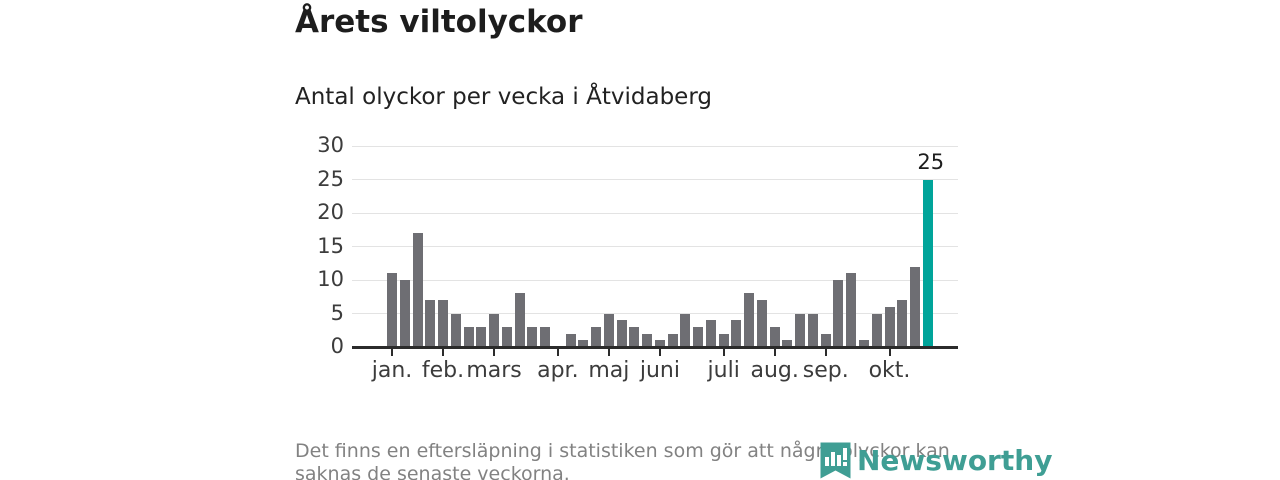  I want to click on x-axis-label-maj: maj, so click(609, 370).